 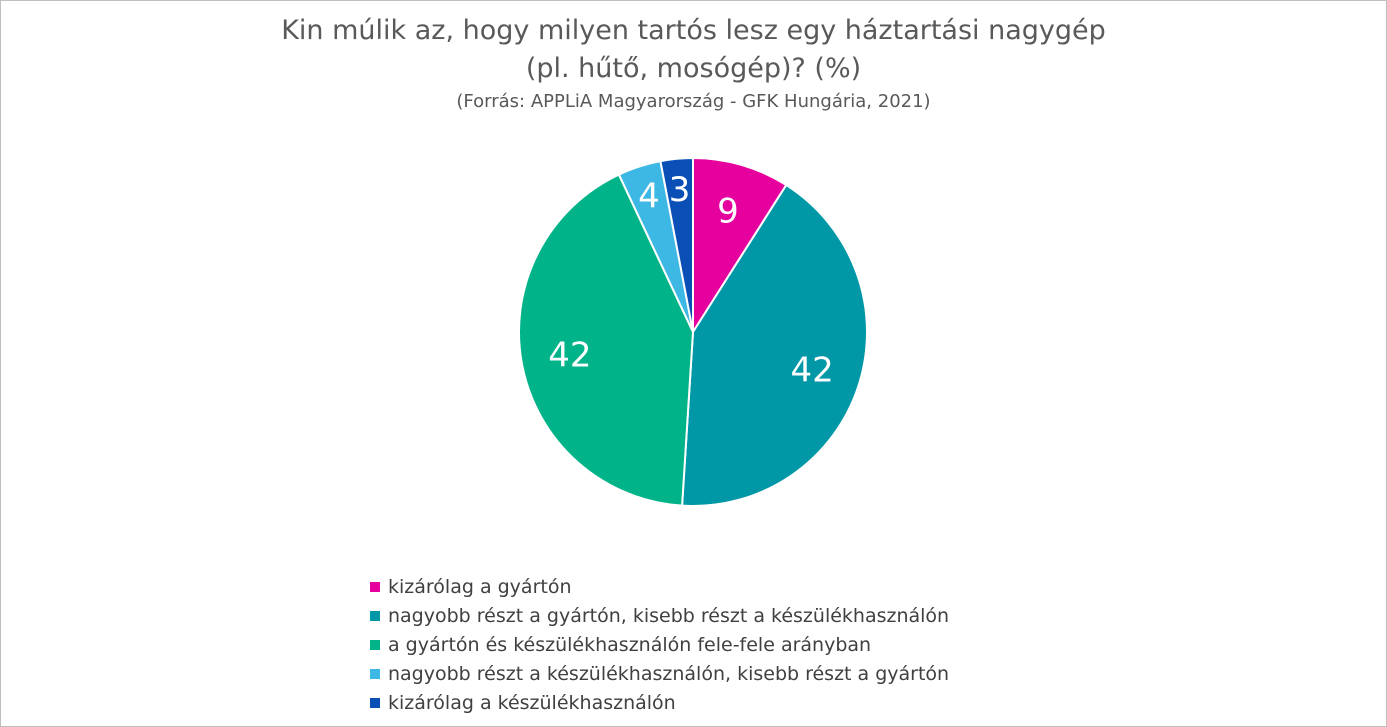 What do you see at coordinates (728, 212) in the screenshot?
I see `pie-data-label: 9` at bounding box center [728, 212].